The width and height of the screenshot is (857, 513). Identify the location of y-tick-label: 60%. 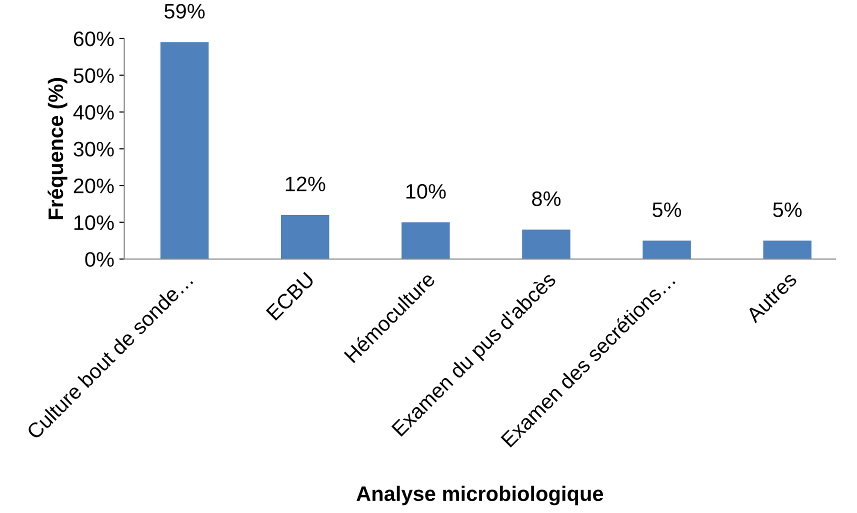
(94, 38).